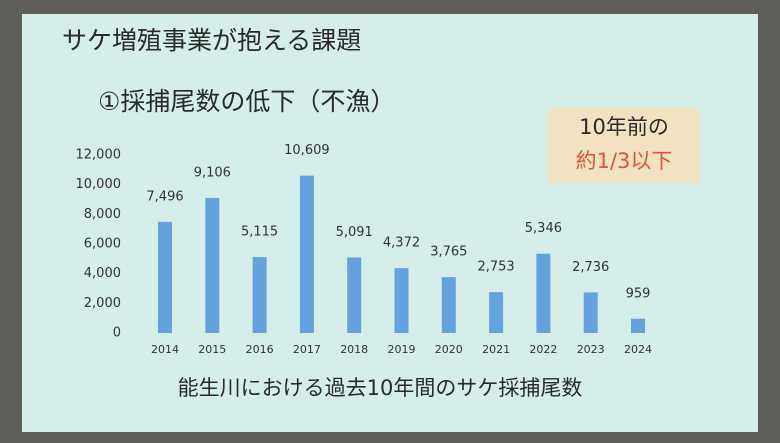 This screenshot has width=780, height=443. Describe the element at coordinates (495, 267) in the screenshot. I see `value-label: 2,753` at that location.